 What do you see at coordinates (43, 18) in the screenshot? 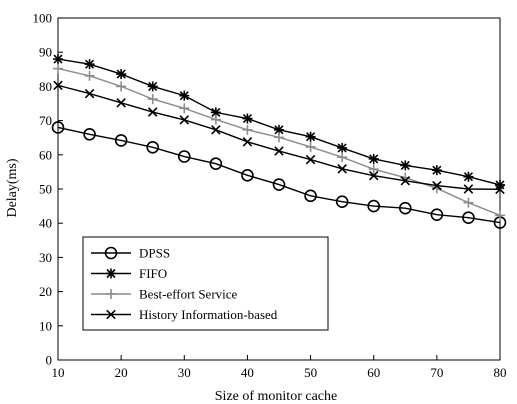
I see `y-tick-label: 100` at bounding box center [43, 18].